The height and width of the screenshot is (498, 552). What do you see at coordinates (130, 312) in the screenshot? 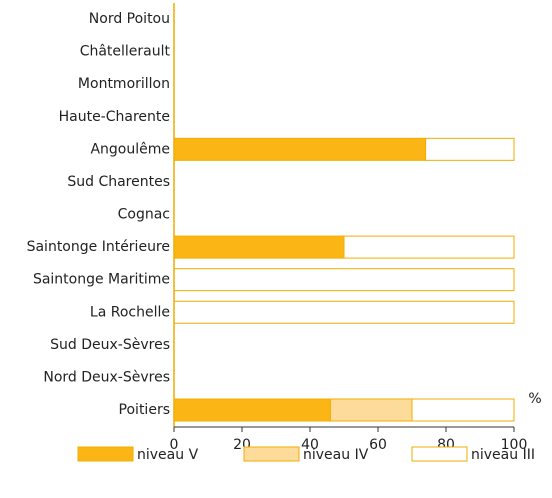
I see `y-tick-label: La Rochelle` at bounding box center [130, 312].